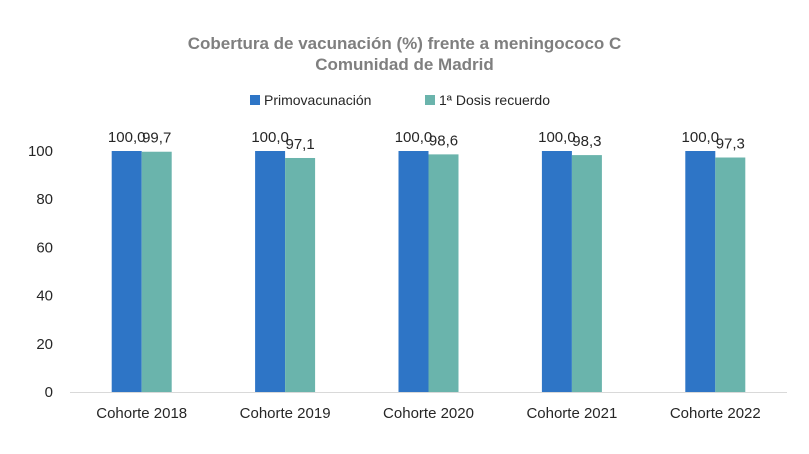  I want to click on legend-swatch-primovacunacion, so click(255, 100).